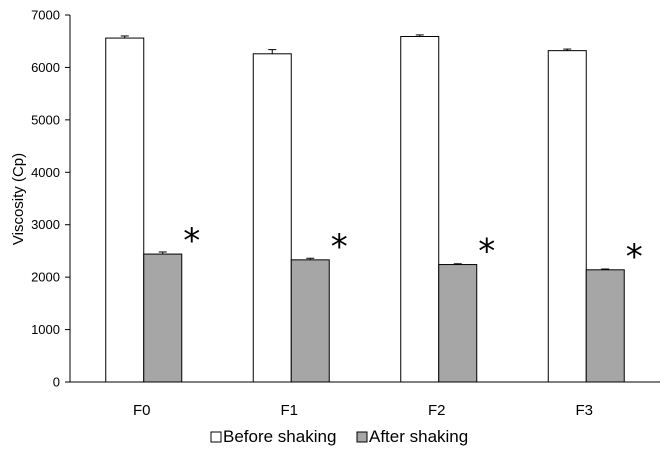  What do you see at coordinates (45, 119) in the screenshot?
I see `y-tick-label: 5000` at bounding box center [45, 119].